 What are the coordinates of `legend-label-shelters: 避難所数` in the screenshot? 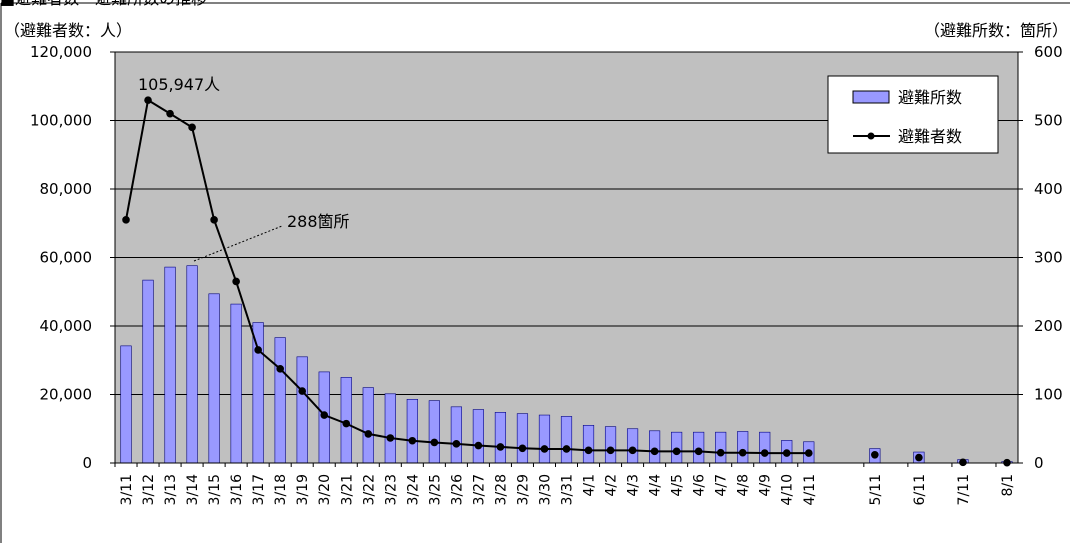 It's located at (930, 97).